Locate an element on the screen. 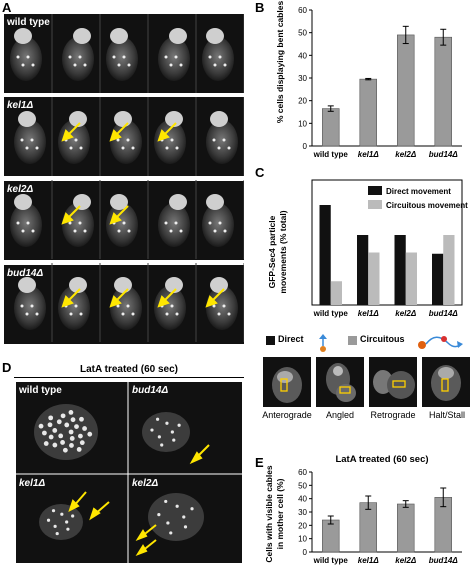  panel-a-label: A is located at coordinates (7, 7).